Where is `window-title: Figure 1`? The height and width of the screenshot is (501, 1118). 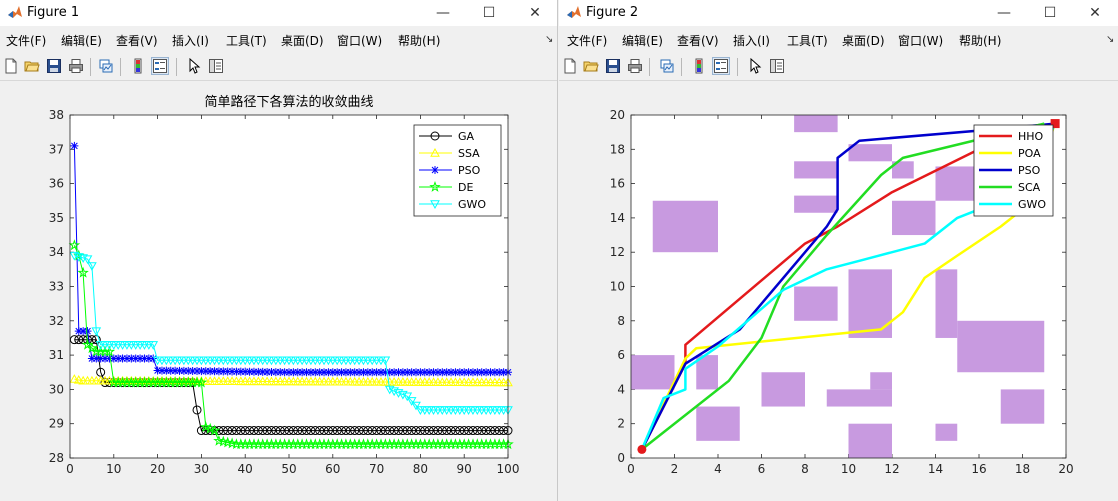
window-title: Figure 1 is located at coordinates (53, 12).